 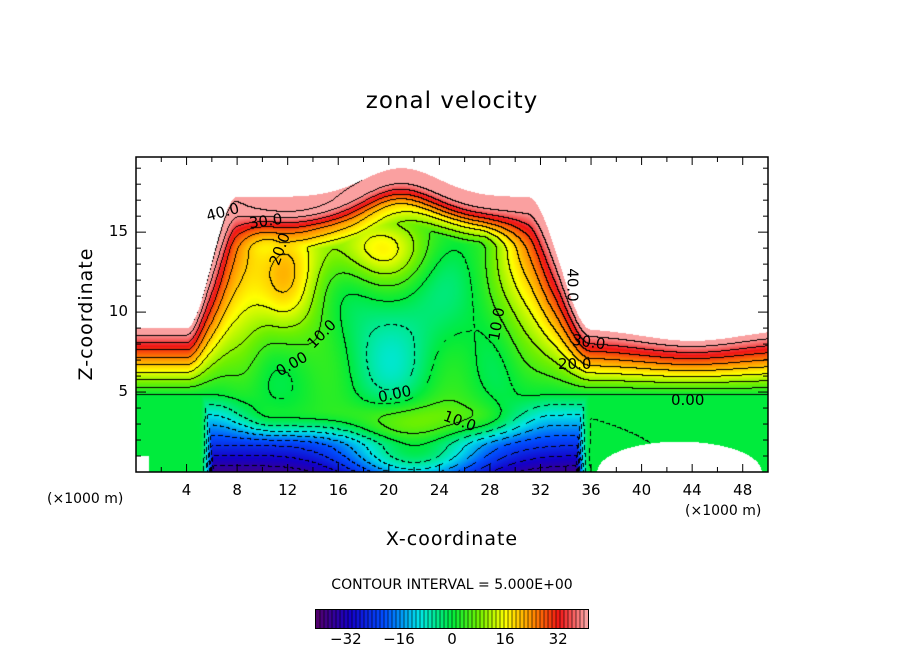 I want to click on x-tick-label: 28, so click(x=490, y=490).